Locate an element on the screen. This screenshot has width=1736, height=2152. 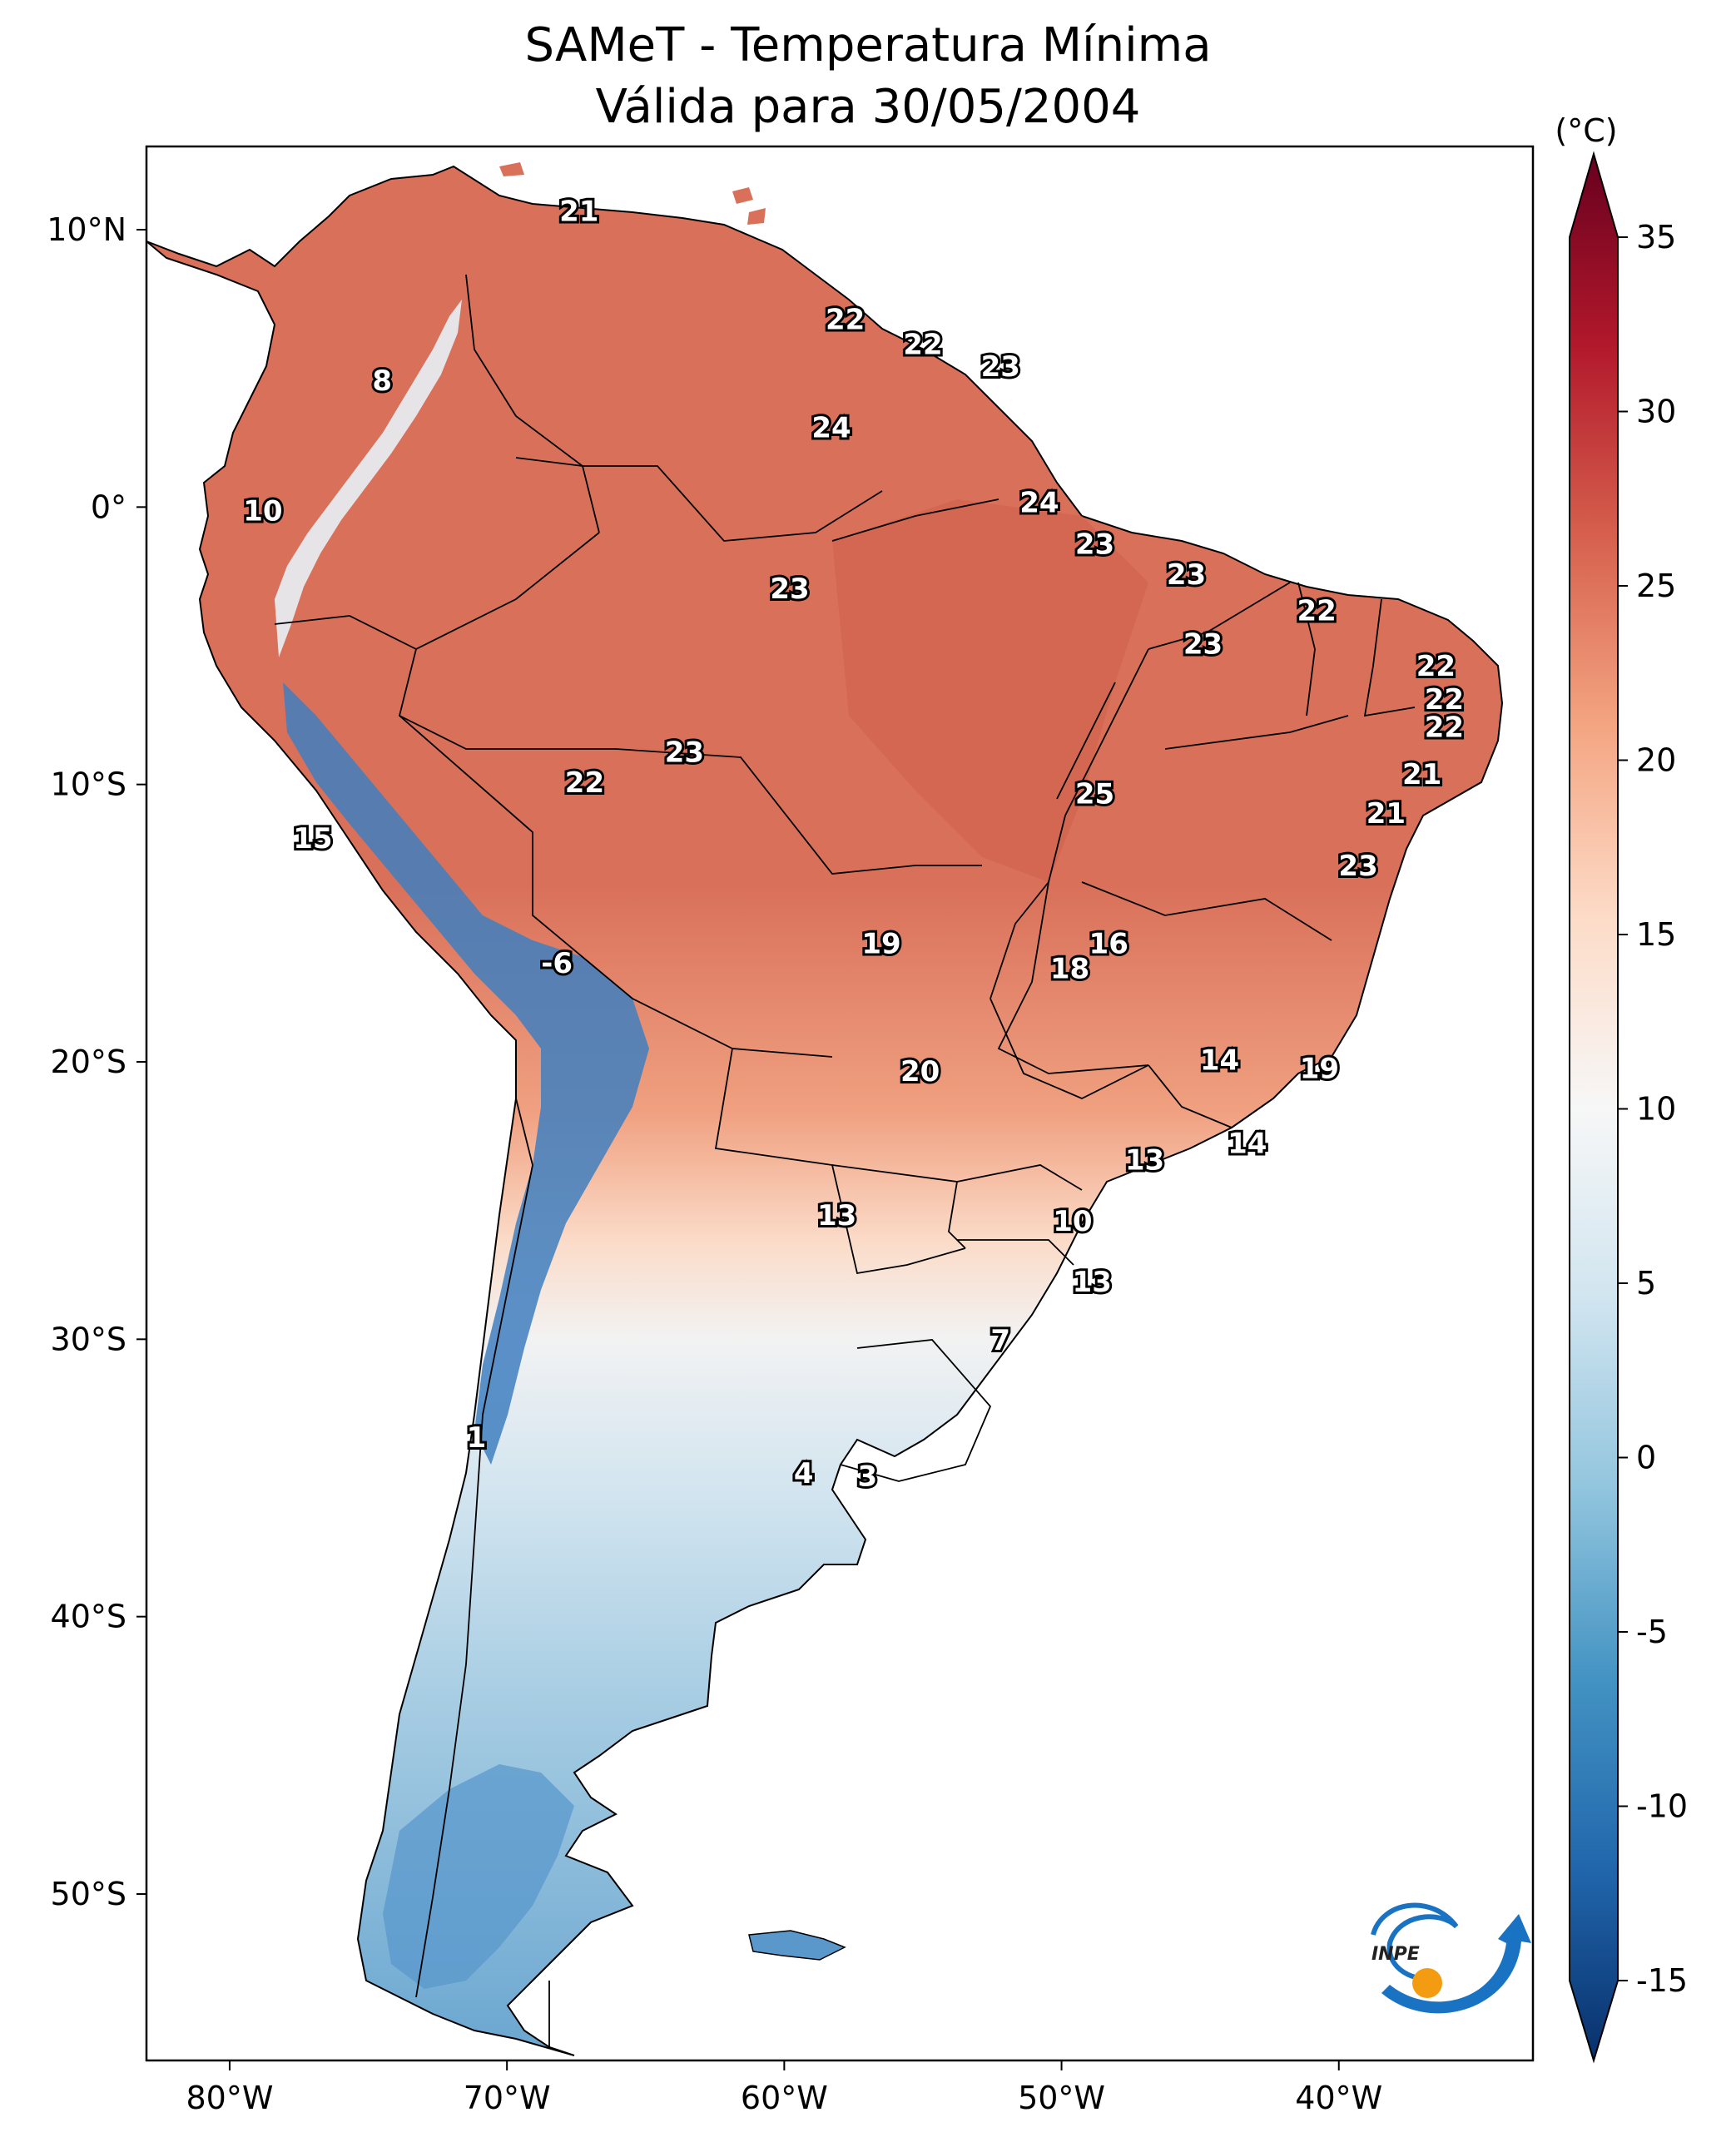
lon-tick-label: 40°W is located at coordinates (1338, 2098).